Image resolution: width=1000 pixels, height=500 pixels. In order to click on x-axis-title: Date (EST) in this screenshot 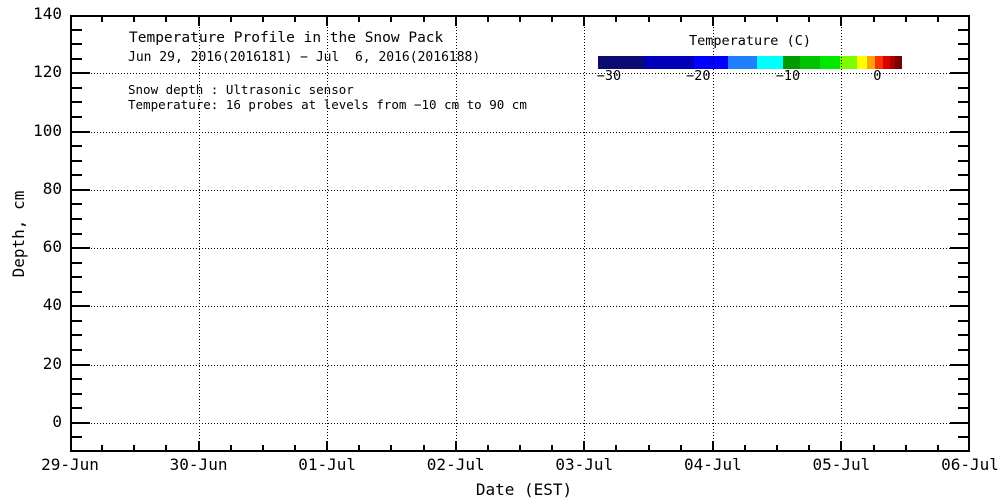, I will do `click(524, 489)`.